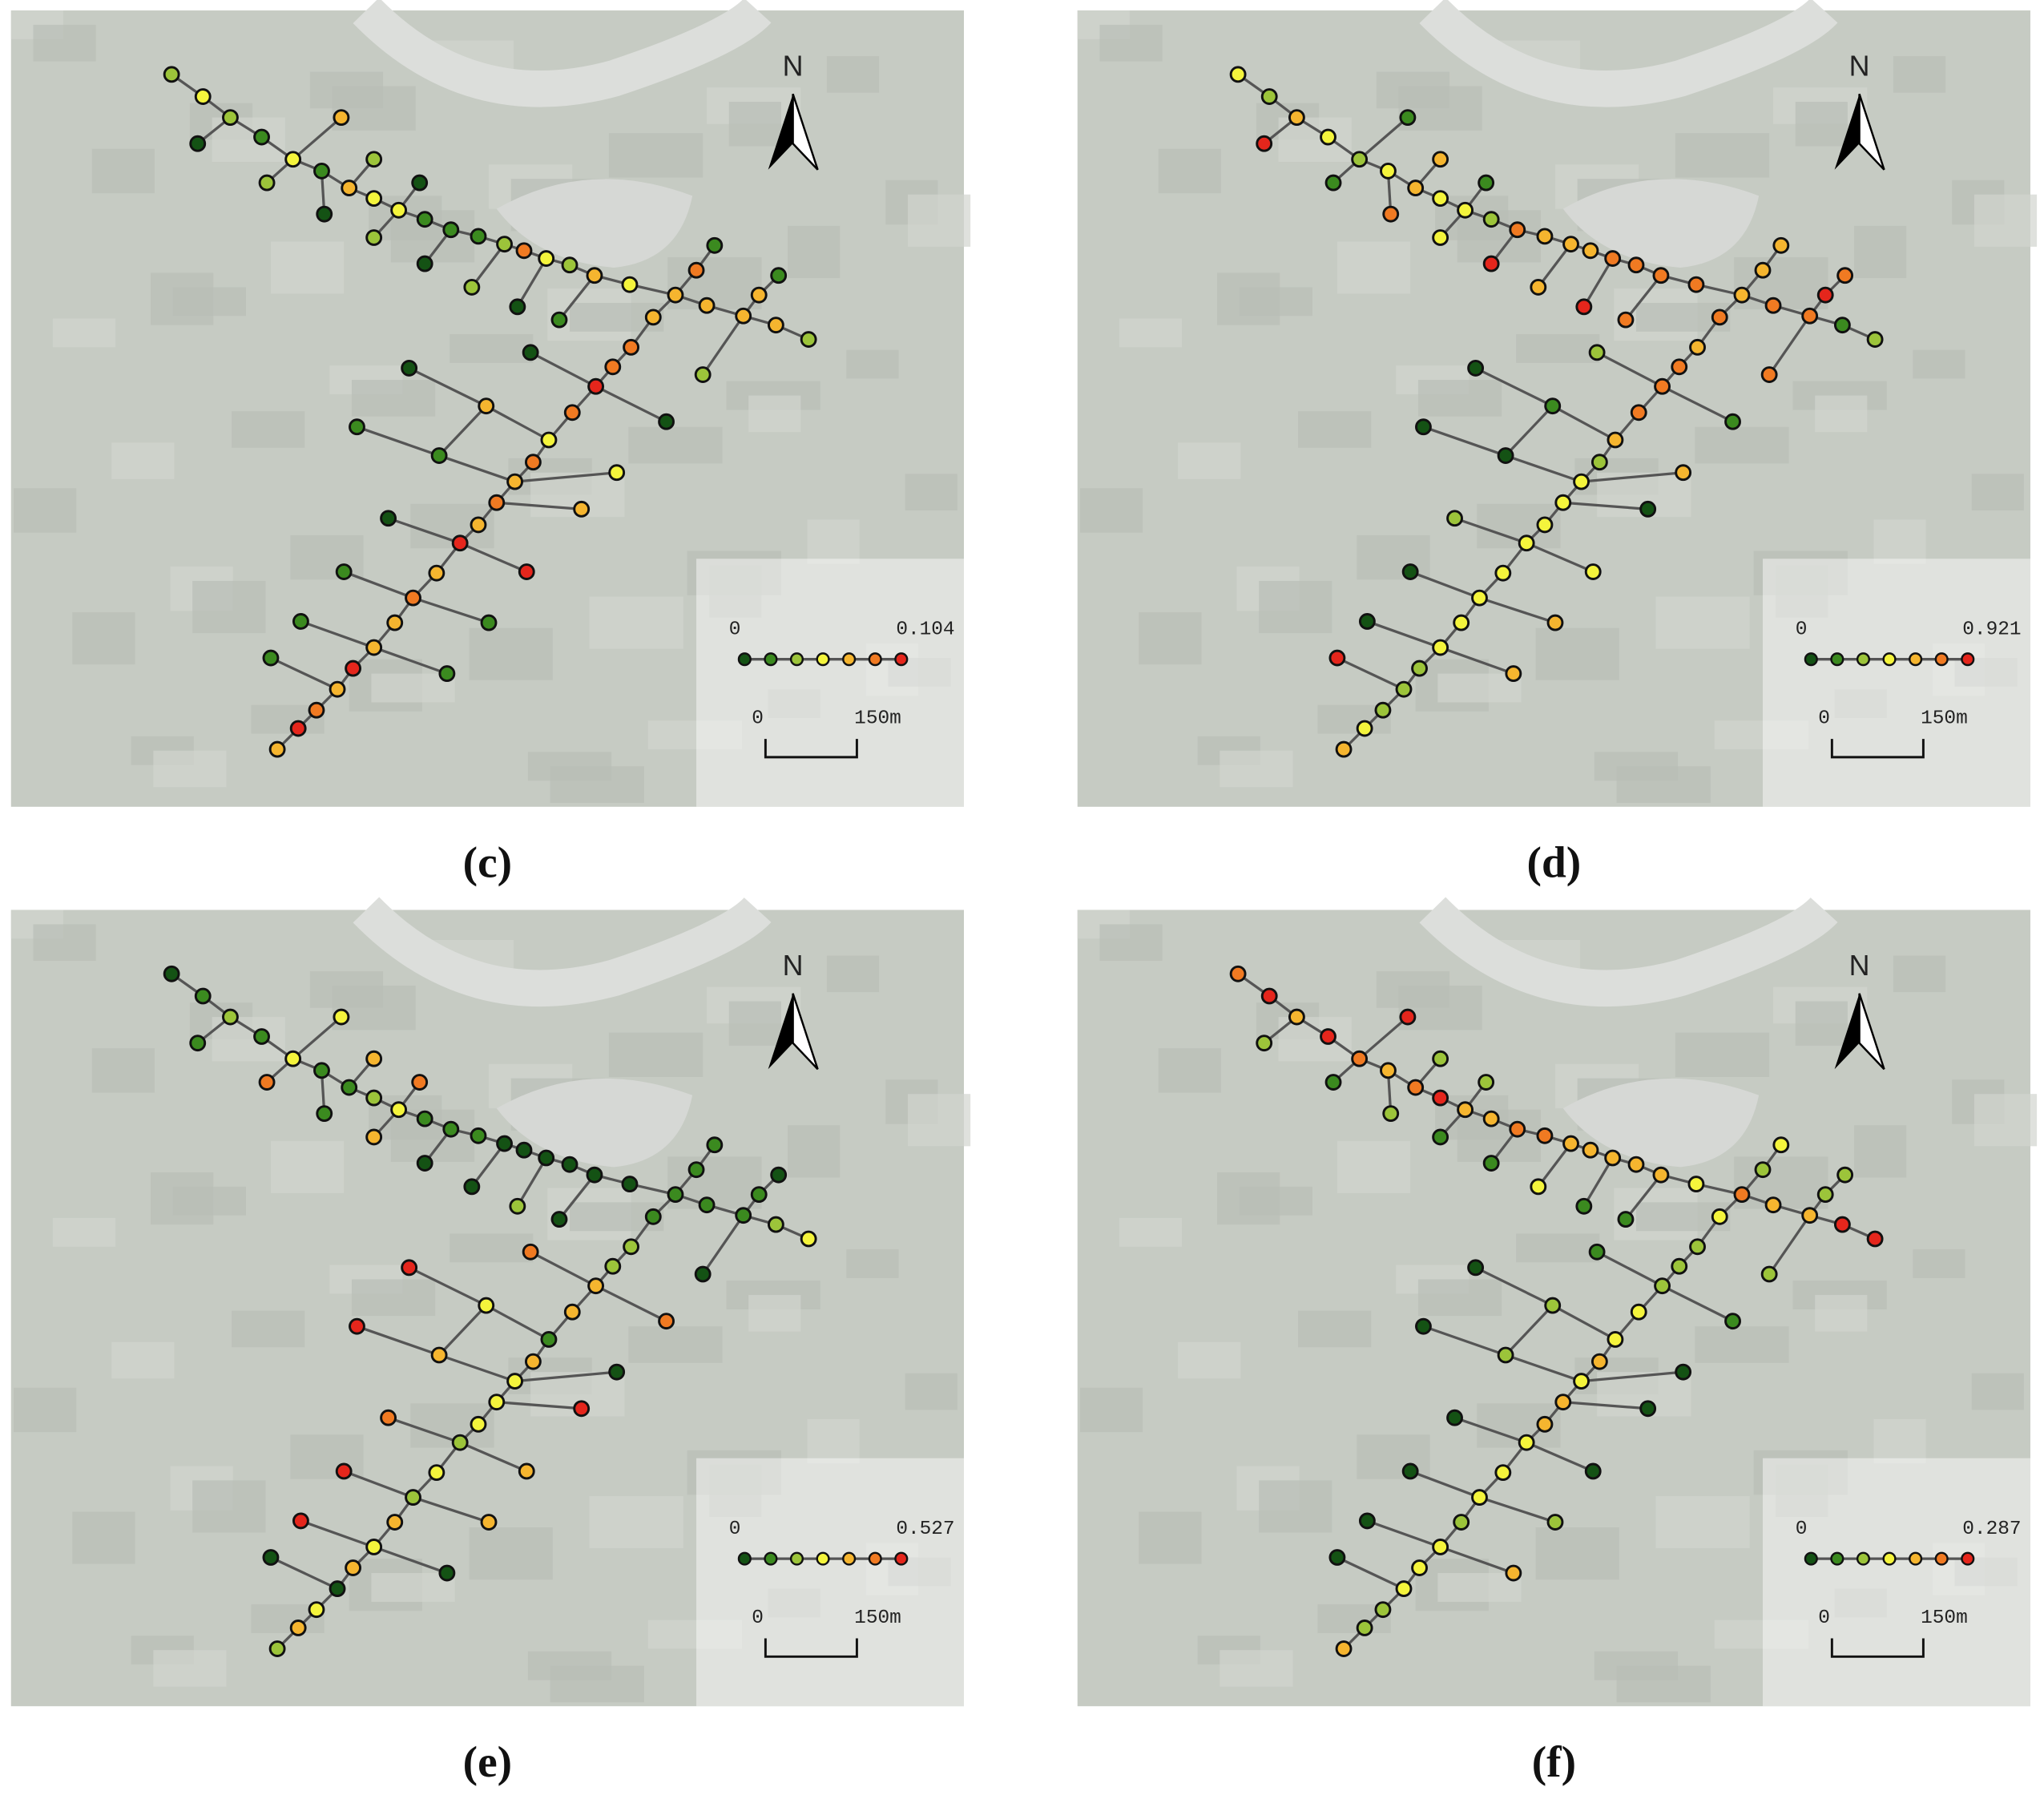 This screenshot has height=1795, width=2044. I want to click on lake, so click(594, 1123).